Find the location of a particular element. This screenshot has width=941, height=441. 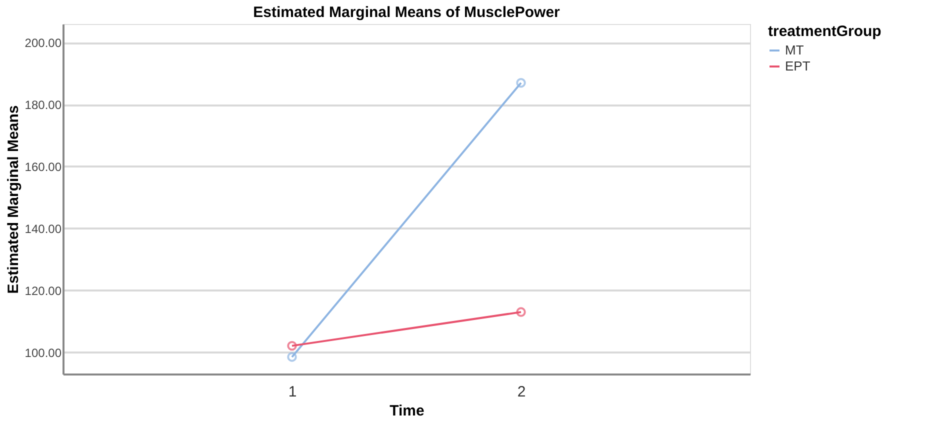

y-tick-label: 200.00 is located at coordinates (43, 43).